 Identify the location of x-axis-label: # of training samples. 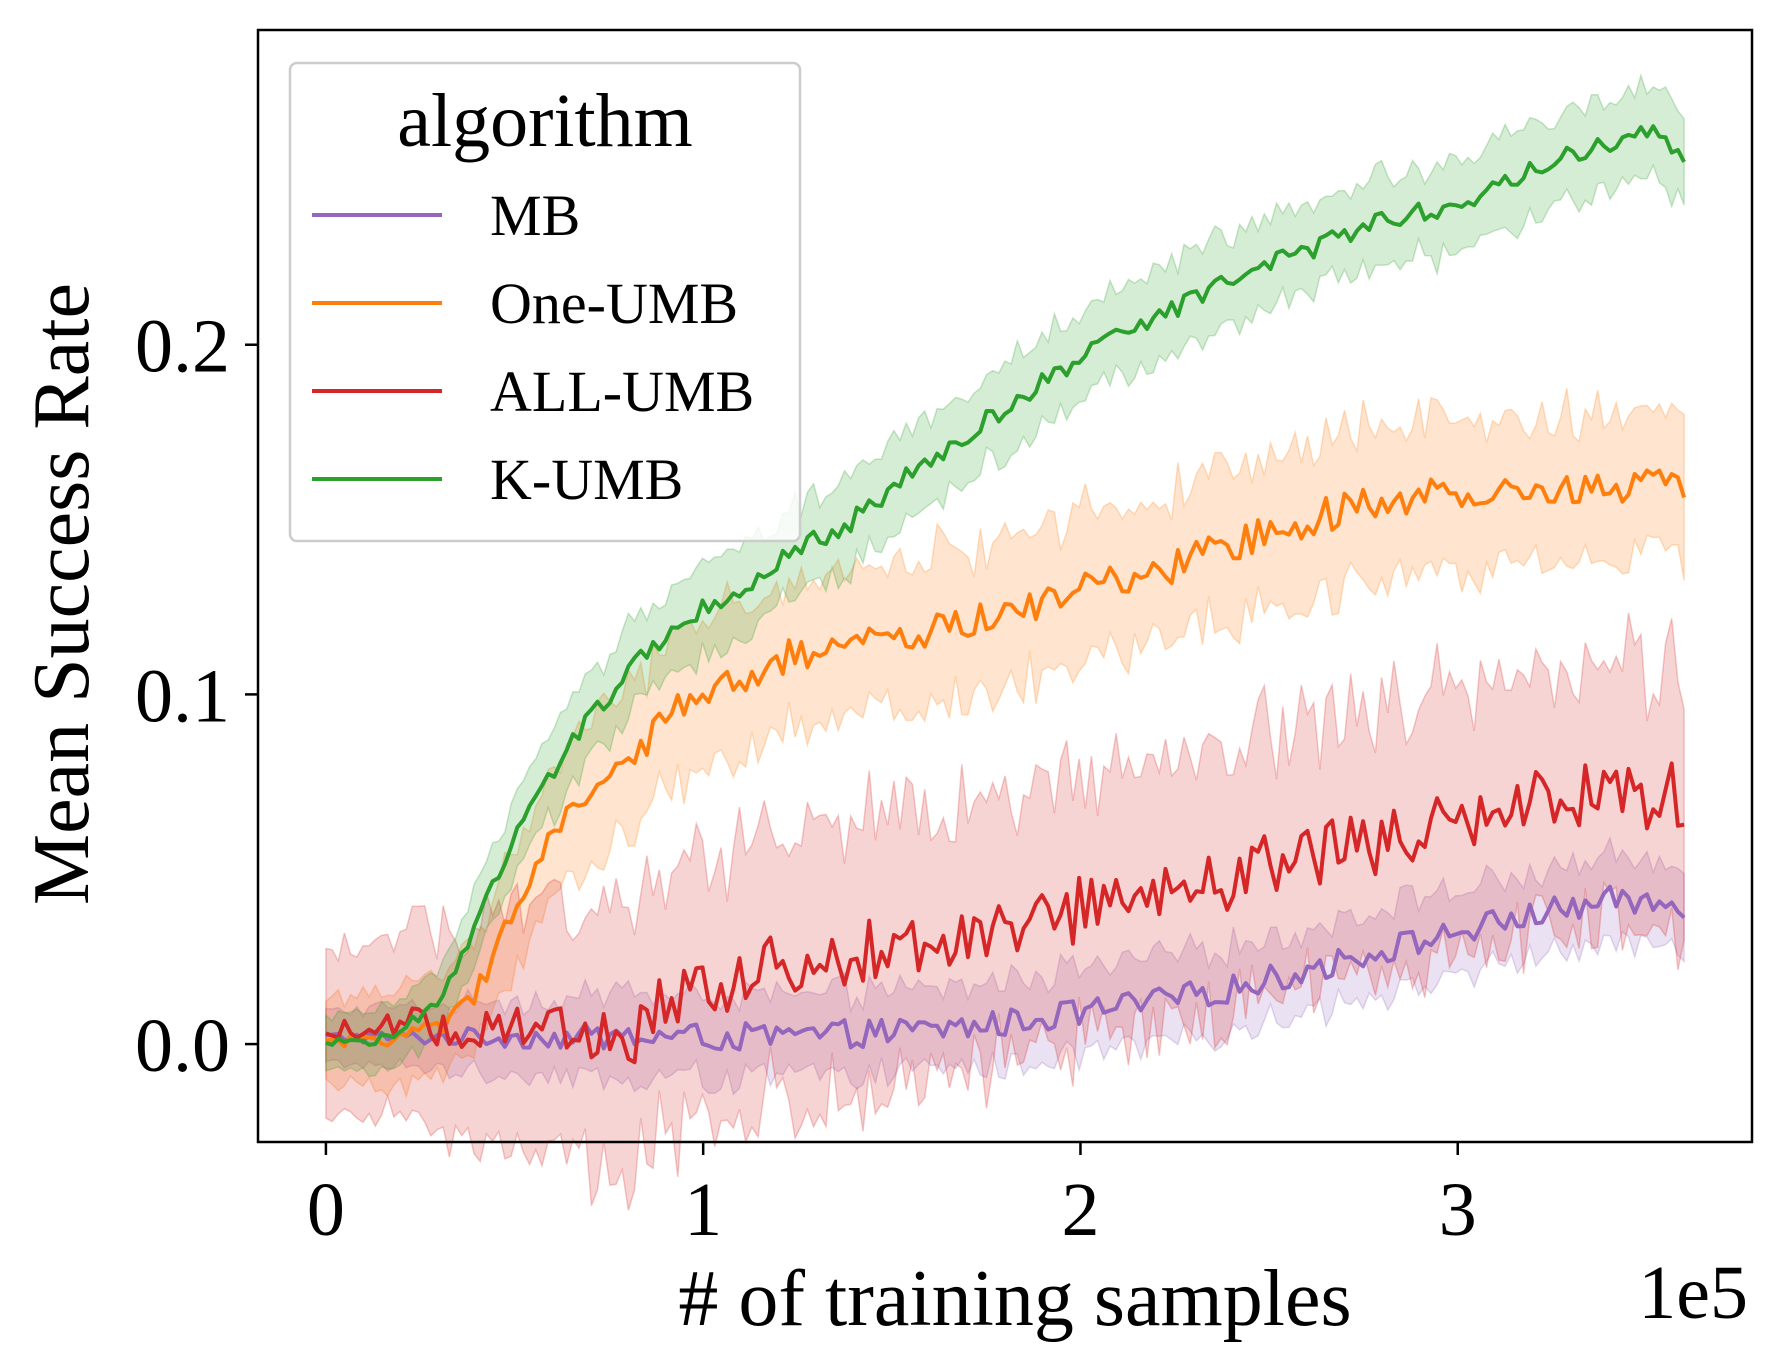
(1014, 1299).